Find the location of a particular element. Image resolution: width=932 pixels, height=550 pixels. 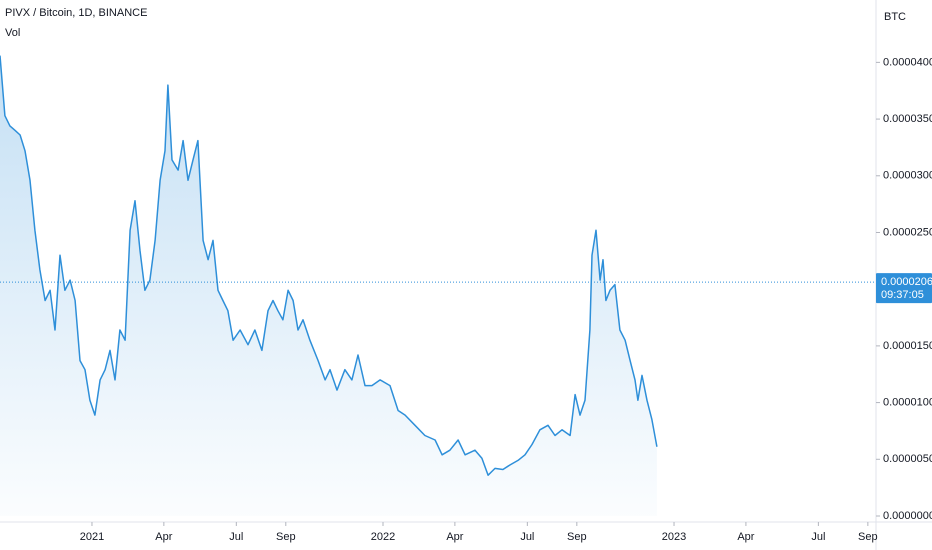

y-tick-label: 0.00004000 is located at coordinates (907, 62).